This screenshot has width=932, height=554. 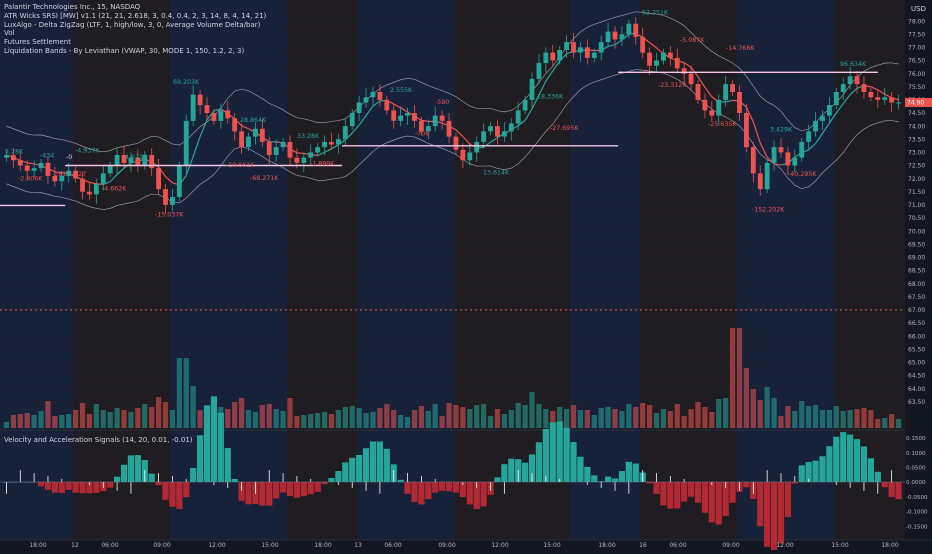 What do you see at coordinates (169, 215) in the screenshot?
I see `delta-label: -15.037K` at bounding box center [169, 215].